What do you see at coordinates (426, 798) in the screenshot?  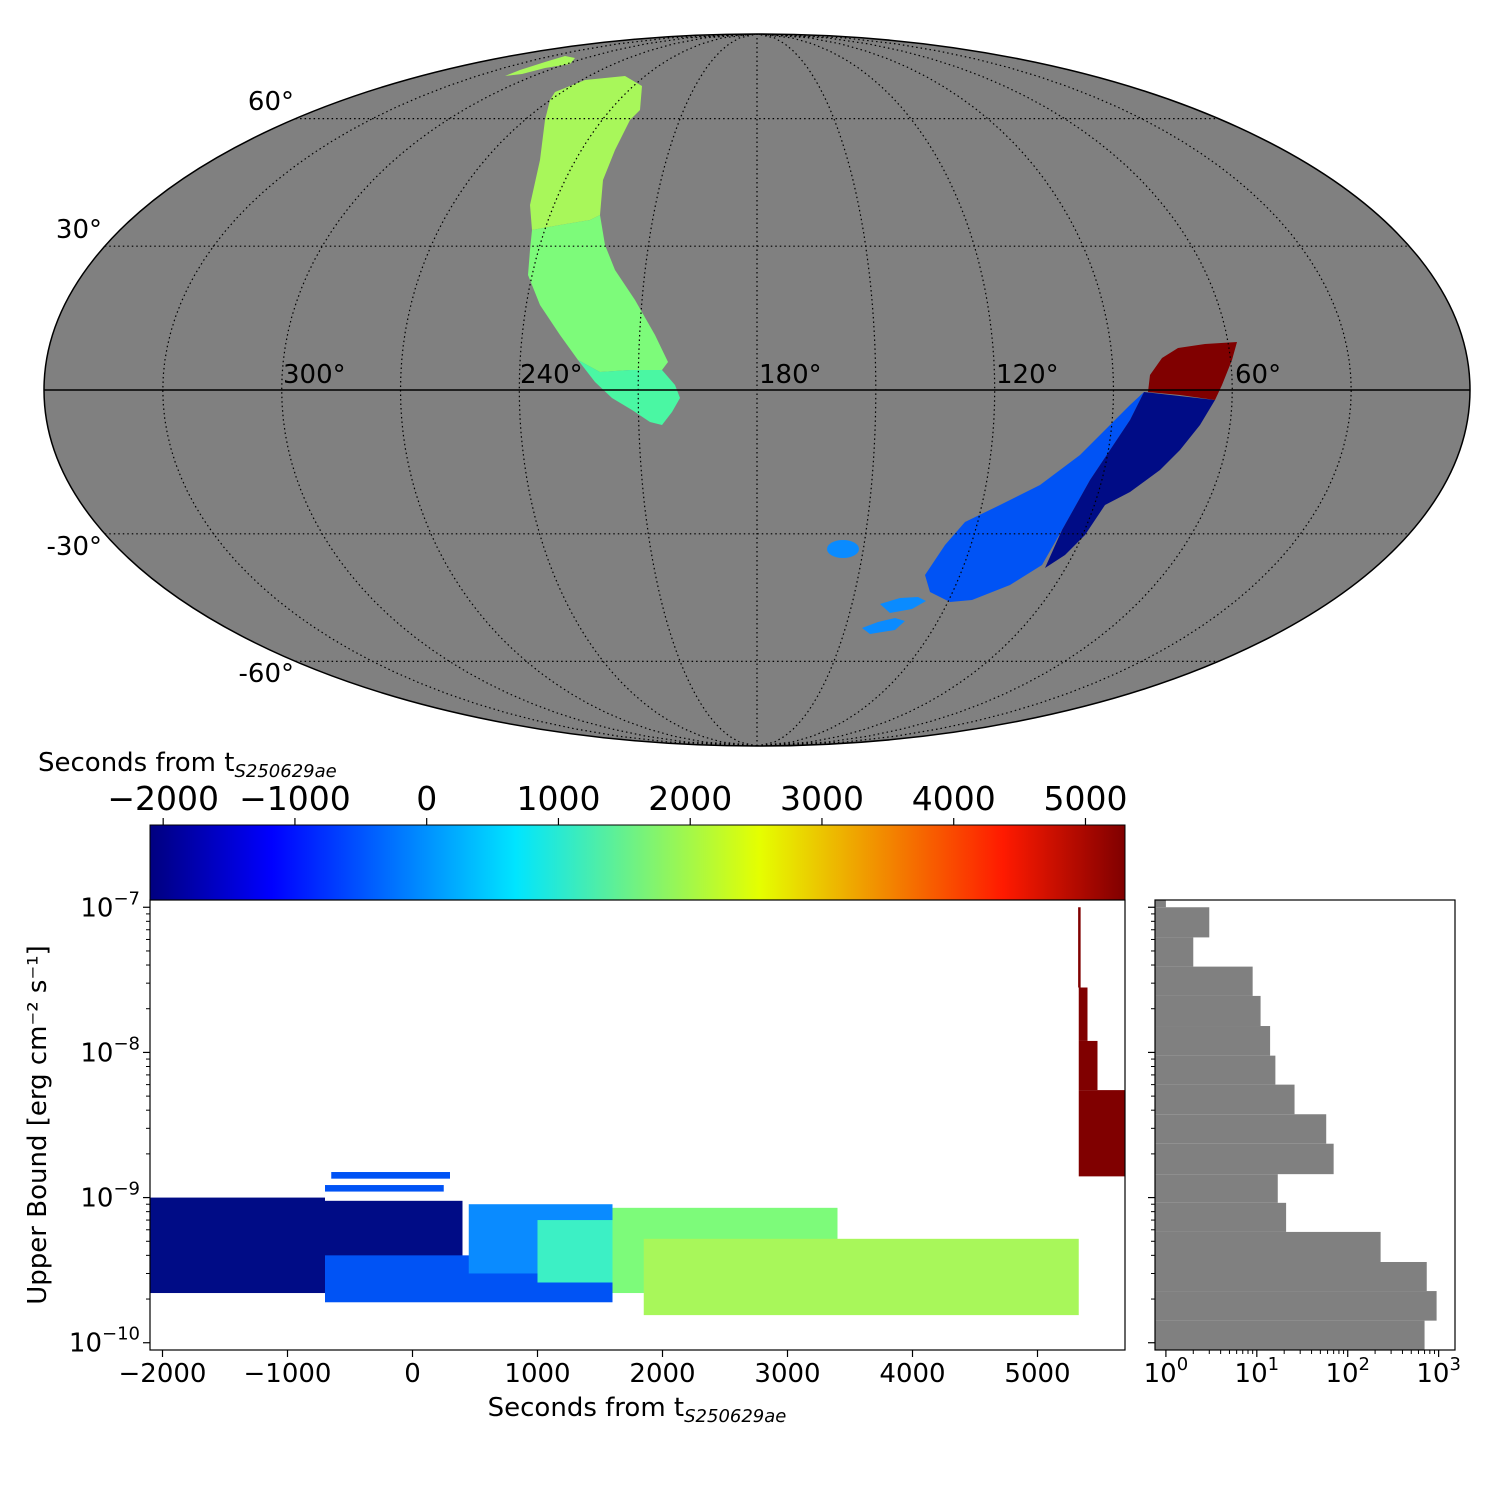 I see `colorbar-tick-label: 0` at bounding box center [426, 798].